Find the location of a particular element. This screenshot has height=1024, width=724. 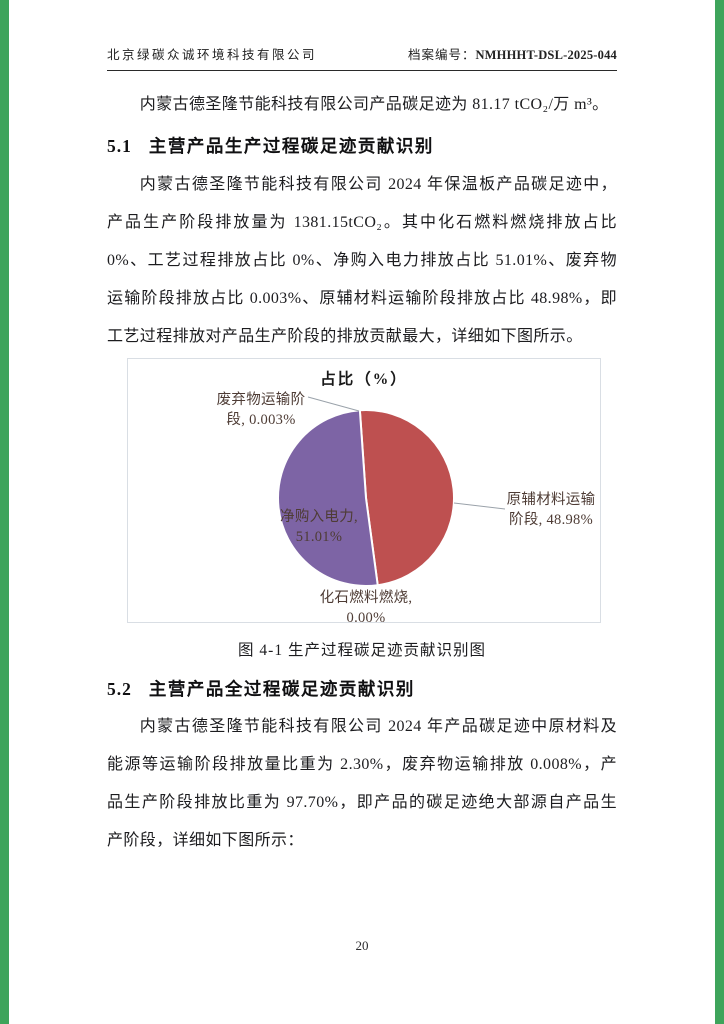

file-number-value: NMHHHT-DSL-2025-044 is located at coordinates (546, 55).